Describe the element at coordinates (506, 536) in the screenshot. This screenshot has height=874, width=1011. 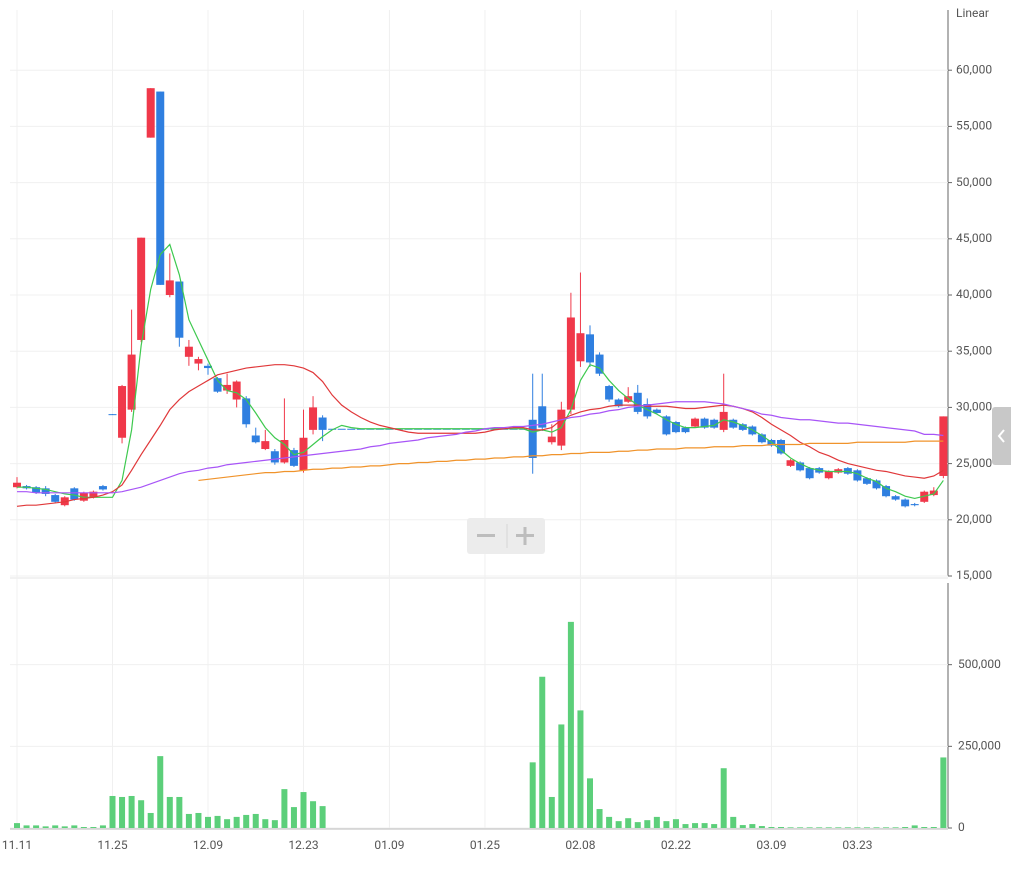
I see `zoom-controls` at that location.